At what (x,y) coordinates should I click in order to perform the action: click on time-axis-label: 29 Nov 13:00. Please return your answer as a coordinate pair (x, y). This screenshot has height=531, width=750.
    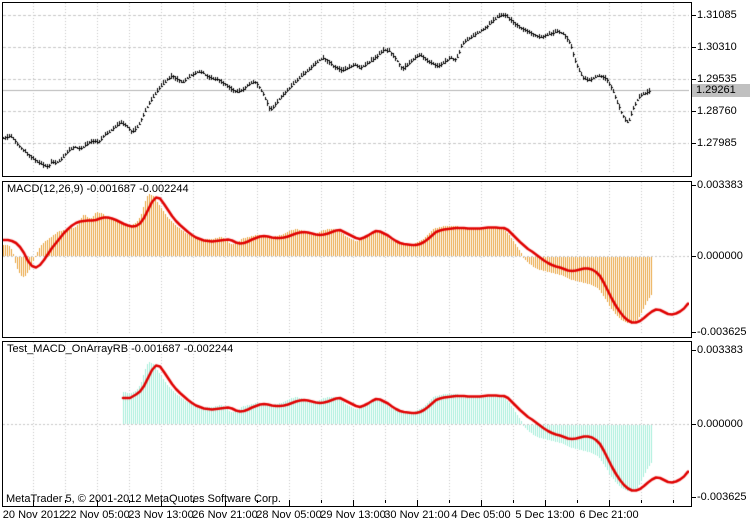
    Looking at the image, I should click on (353, 515).